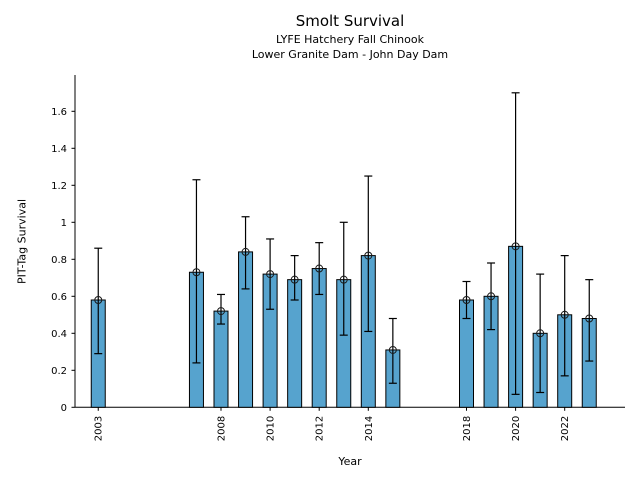  Describe the element at coordinates (589, 318) in the screenshot. I see `point-marker-2023` at that location.